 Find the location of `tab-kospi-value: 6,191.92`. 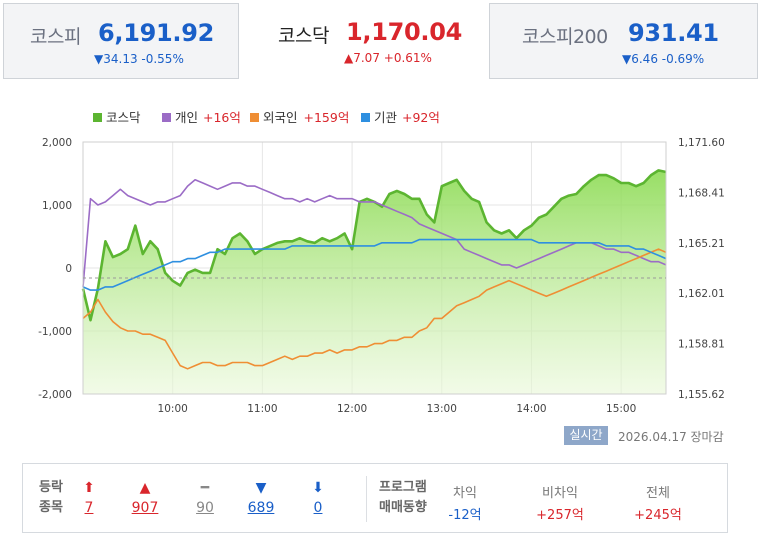

tab-kospi-value: 6,191.92 is located at coordinates (156, 33).